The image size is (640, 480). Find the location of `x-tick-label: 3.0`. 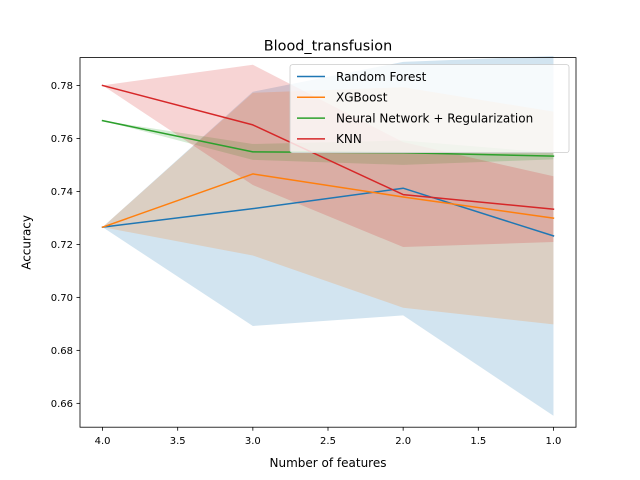

x-tick-label: 3.0 is located at coordinates (253, 441).